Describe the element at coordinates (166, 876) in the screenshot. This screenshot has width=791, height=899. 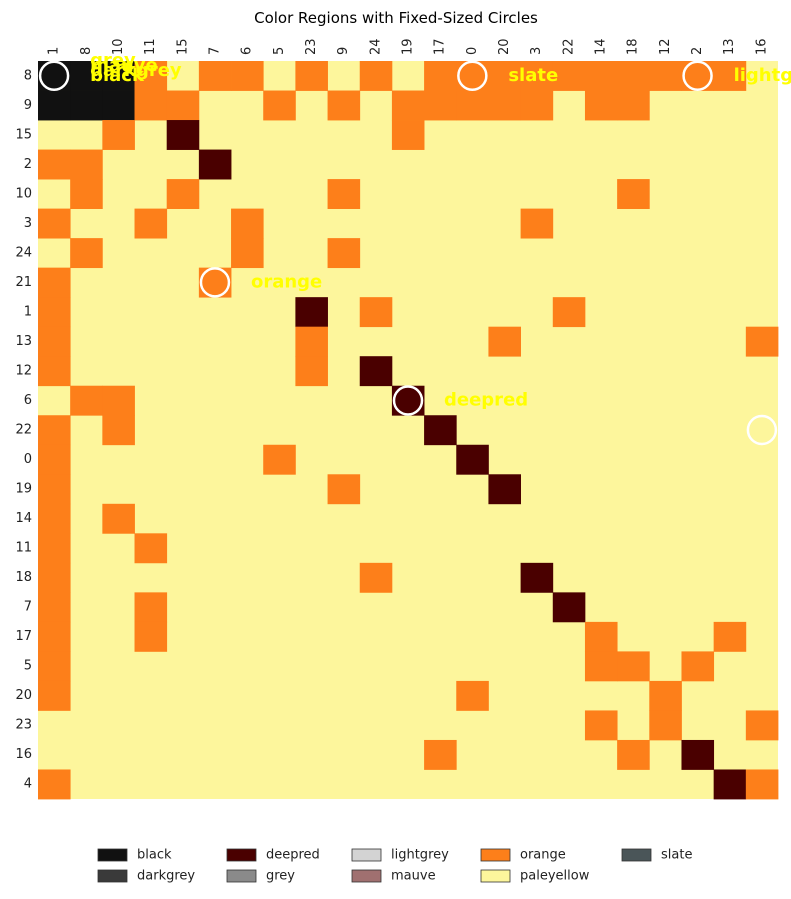
I see `legend-label: darkgrey` at that location.